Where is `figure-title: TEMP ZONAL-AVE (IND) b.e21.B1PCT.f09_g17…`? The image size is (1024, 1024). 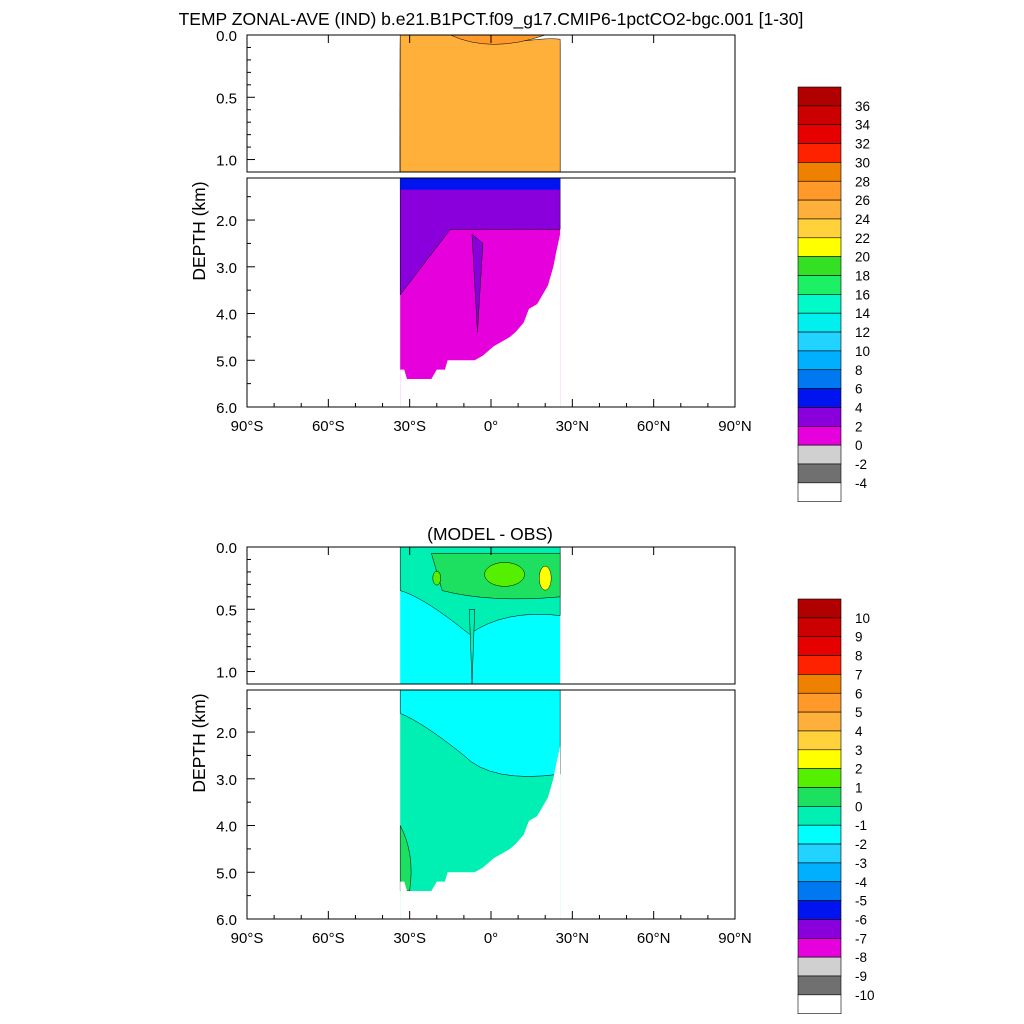 figure-title: TEMP ZONAL-AVE (IND) b.e21.B1PCT.f09_g17… is located at coordinates (491, 19).